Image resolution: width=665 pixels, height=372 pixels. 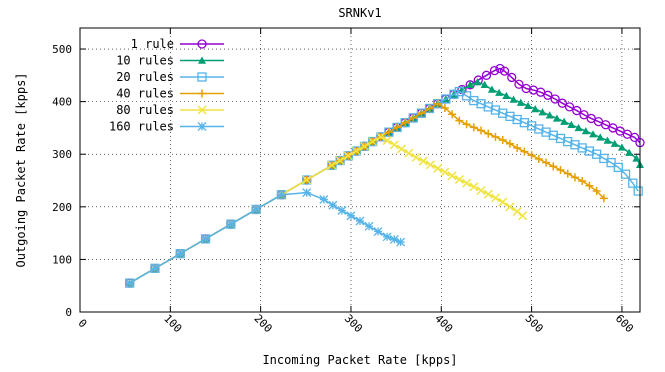 What do you see at coordinates (62, 154) in the screenshot?
I see `y-tick-label: 300` at bounding box center [62, 154].